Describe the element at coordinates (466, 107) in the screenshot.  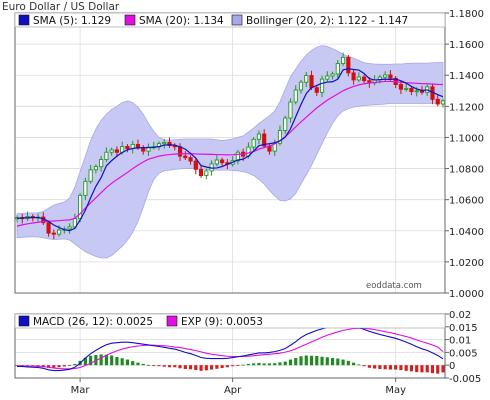
I see `y-tick-label: 1.1200` at that location.